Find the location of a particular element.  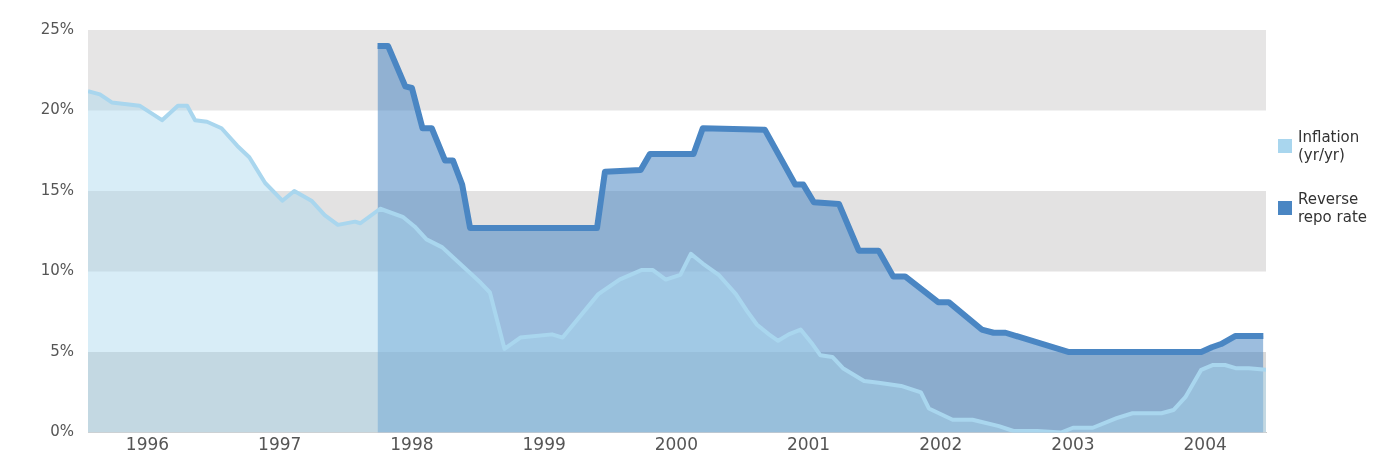

x-tick-label: 1997 is located at coordinates (280, 444).